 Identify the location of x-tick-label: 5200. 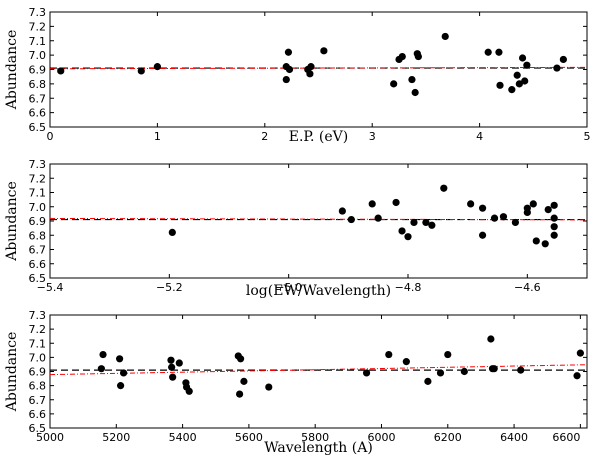
(116, 437).